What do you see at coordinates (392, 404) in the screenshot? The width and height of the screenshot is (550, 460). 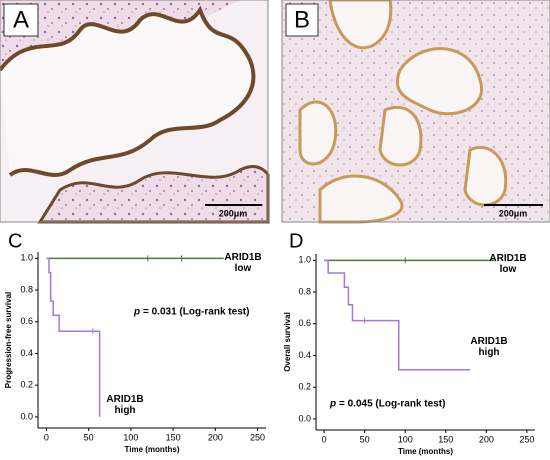 I see `annotation: = 0.045 (Log-rank test)` at bounding box center [392, 404].